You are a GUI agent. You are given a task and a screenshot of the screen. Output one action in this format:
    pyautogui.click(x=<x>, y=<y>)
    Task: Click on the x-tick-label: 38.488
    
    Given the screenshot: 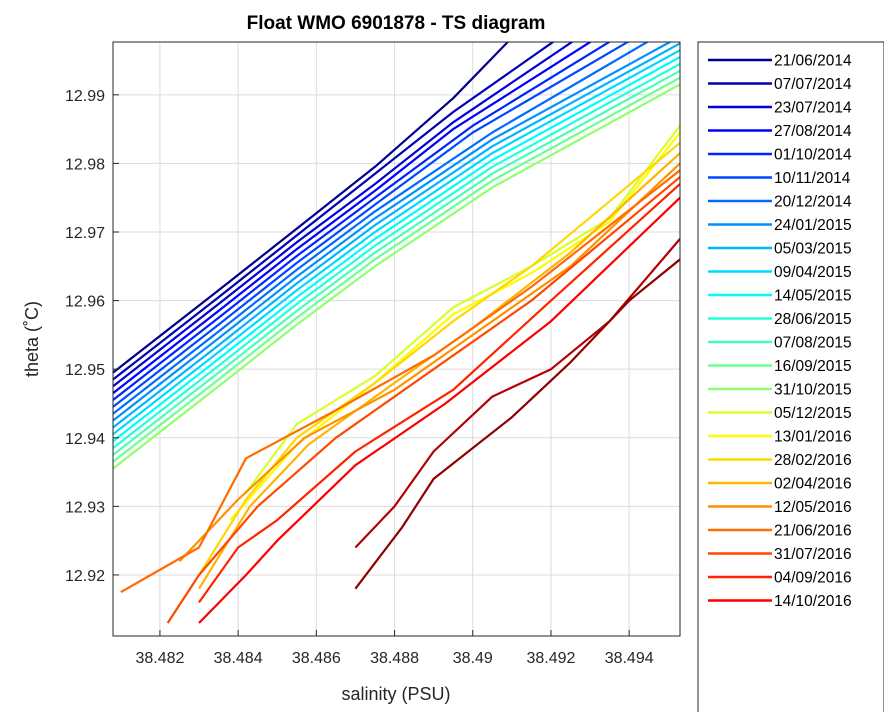 What is the action you would take?
    pyautogui.click(x=394, y=658)
    